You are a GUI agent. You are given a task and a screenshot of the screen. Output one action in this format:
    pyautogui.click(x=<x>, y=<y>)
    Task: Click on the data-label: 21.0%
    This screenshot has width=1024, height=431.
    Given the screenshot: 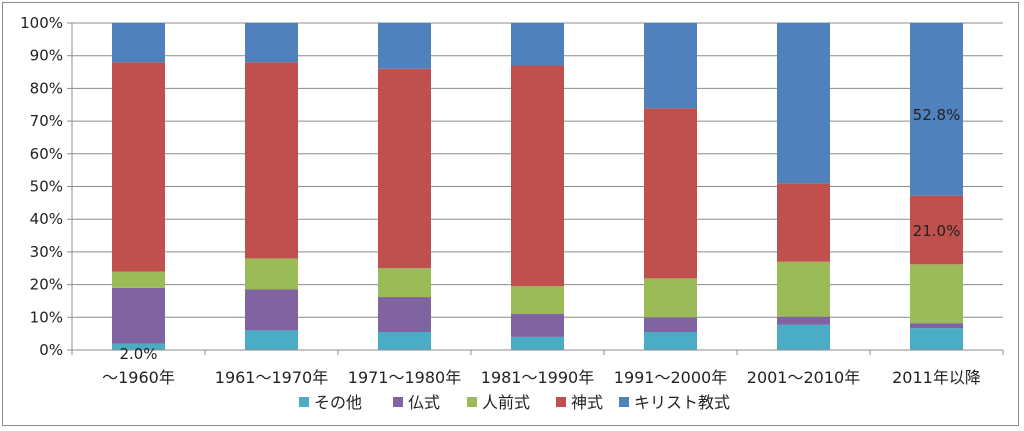 What is the action you would take?
    pyautogui.click(x=937, y=231)
    